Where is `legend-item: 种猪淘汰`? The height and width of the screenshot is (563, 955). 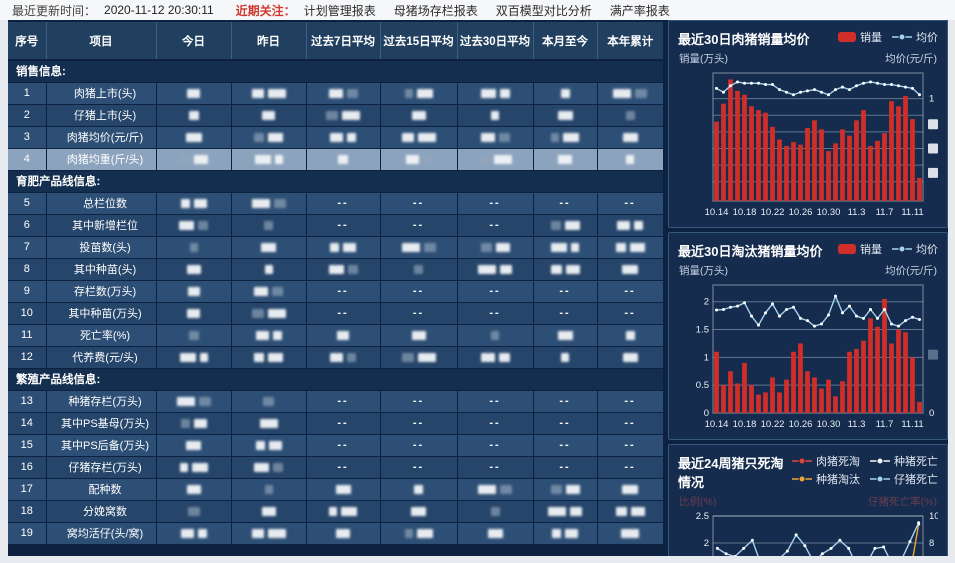 legend-item: 种猪淘汰 is located at coordinates (826, 479).